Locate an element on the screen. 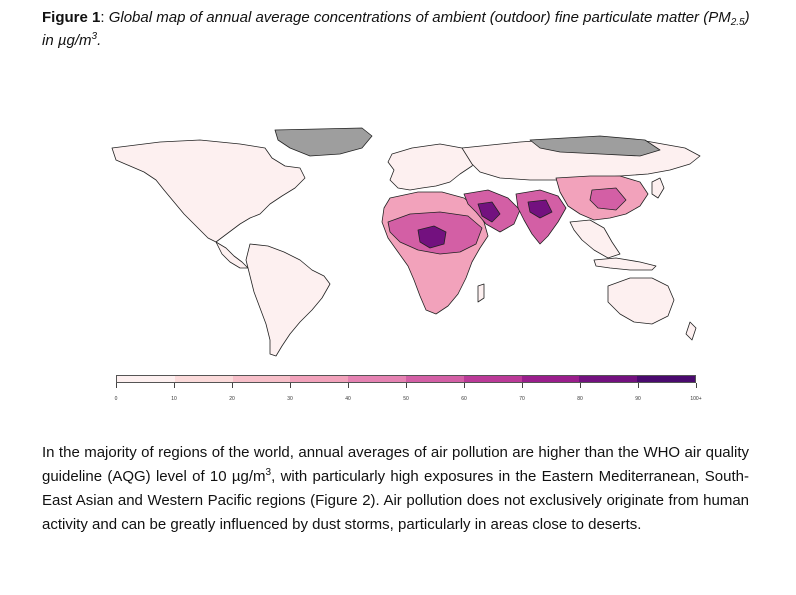 This screenshot has width=796, height=595. map-arabia-peak is located at coordinates (489, 212).